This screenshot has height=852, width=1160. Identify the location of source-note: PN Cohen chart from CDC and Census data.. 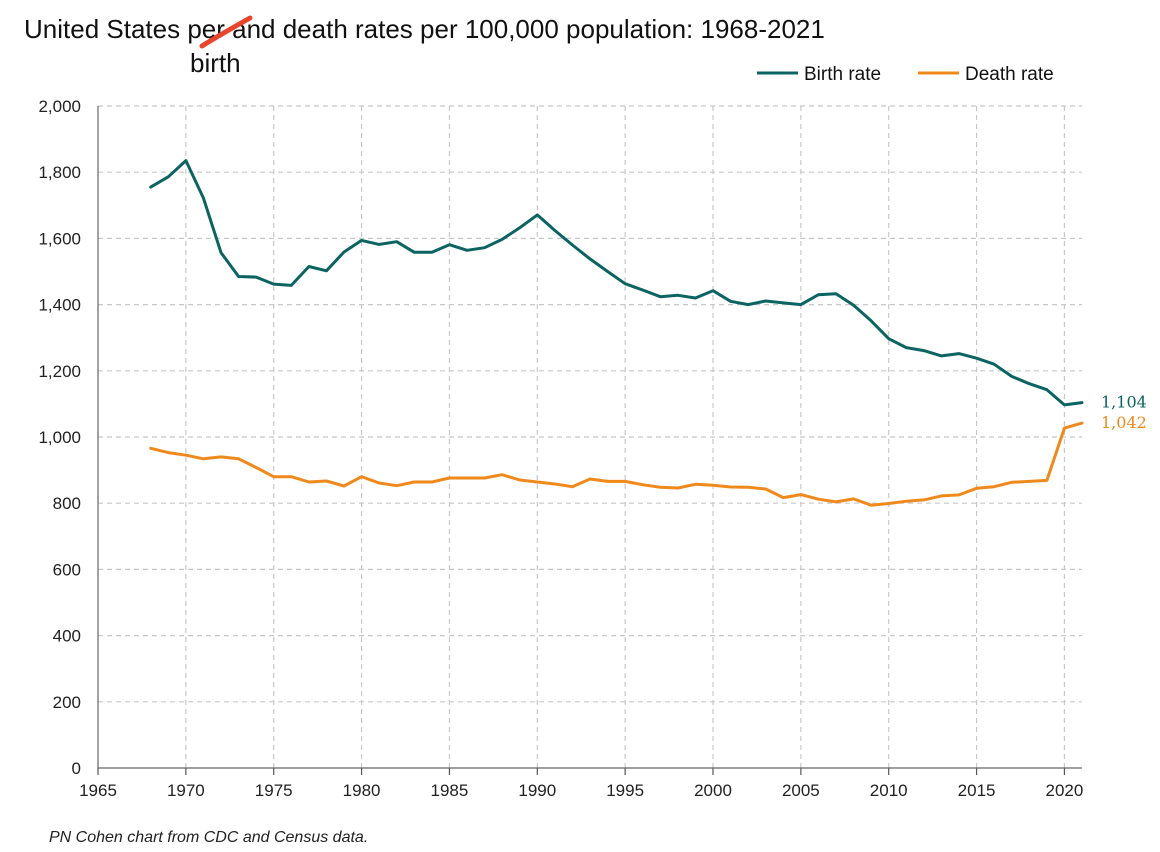
(208, 837).